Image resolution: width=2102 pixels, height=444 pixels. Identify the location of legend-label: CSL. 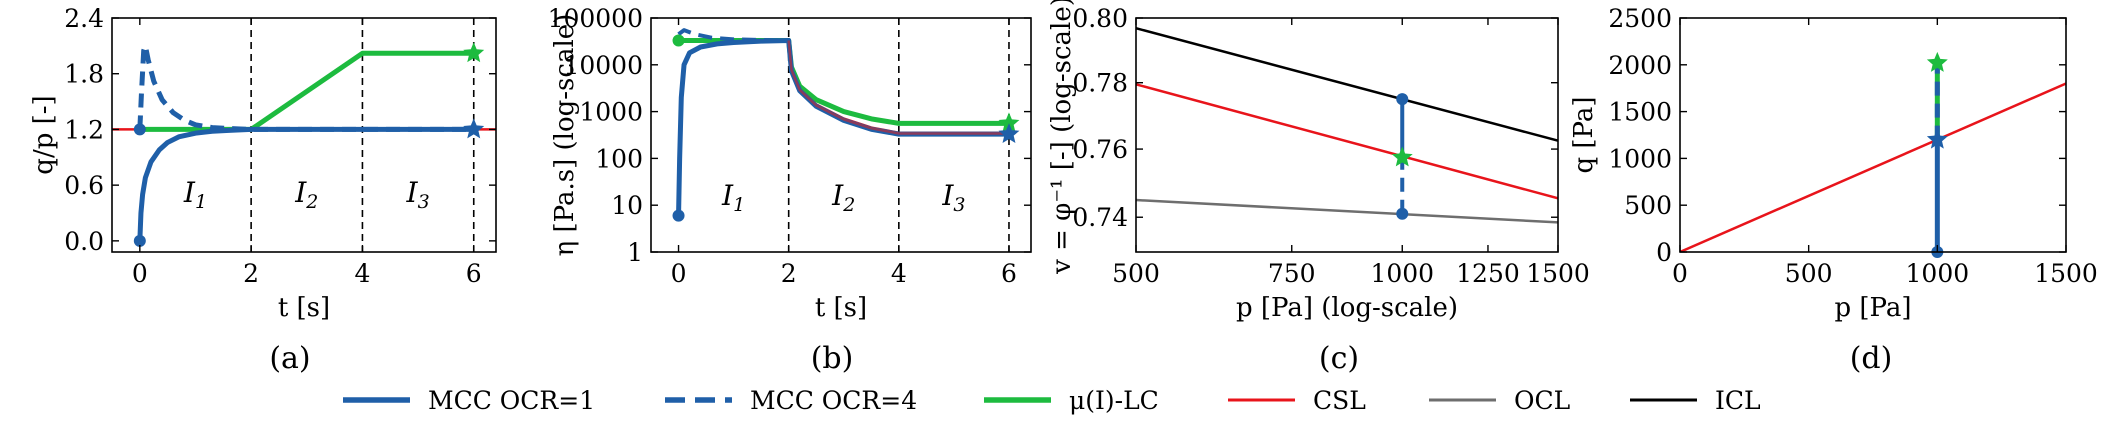
(1339, 400).